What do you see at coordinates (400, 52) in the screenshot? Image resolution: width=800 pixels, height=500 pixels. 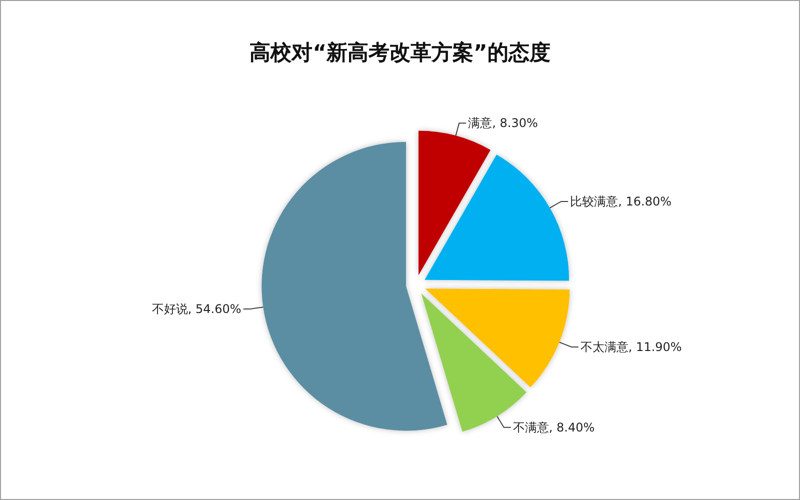 I see `chart-title: 高校对“新高考改革方案”的态度` at bounding box center [400, 52].